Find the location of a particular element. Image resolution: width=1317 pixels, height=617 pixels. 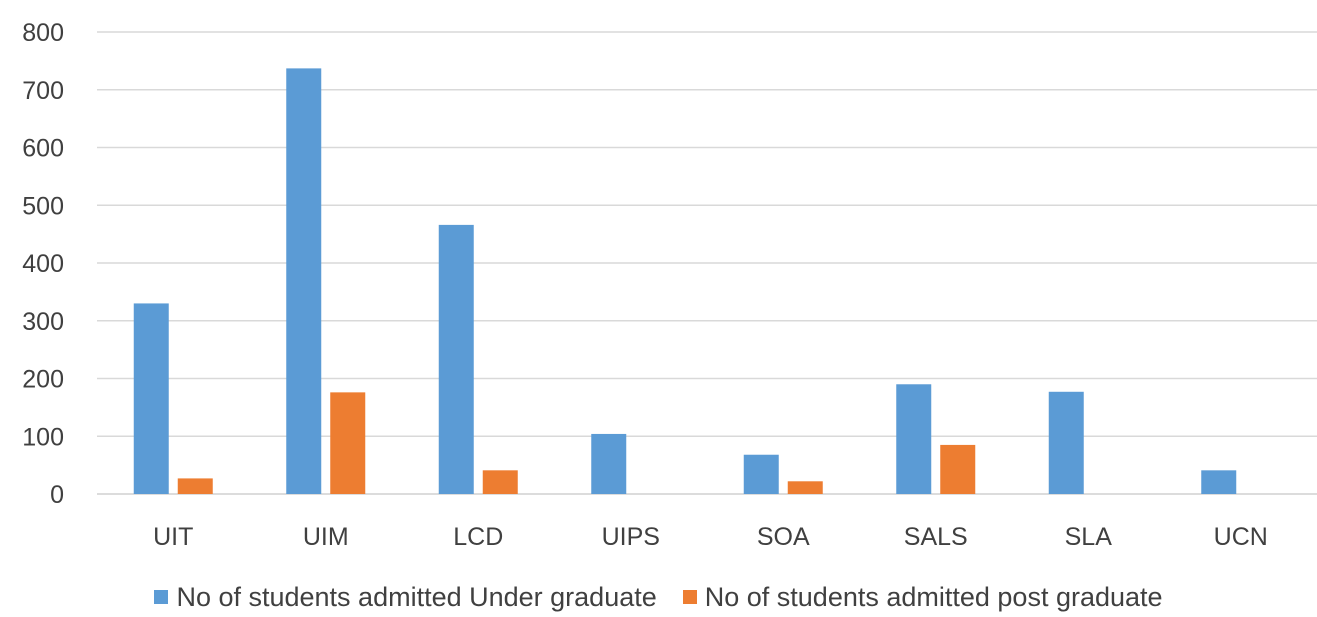

legend-label-postgraduate: No of students admitted post graduate is located at coordinates (933, 596).